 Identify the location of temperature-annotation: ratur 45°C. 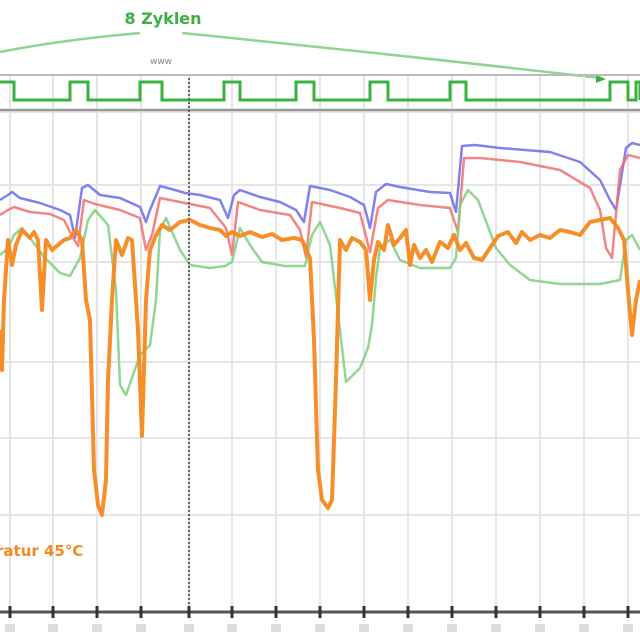
(41, 551).